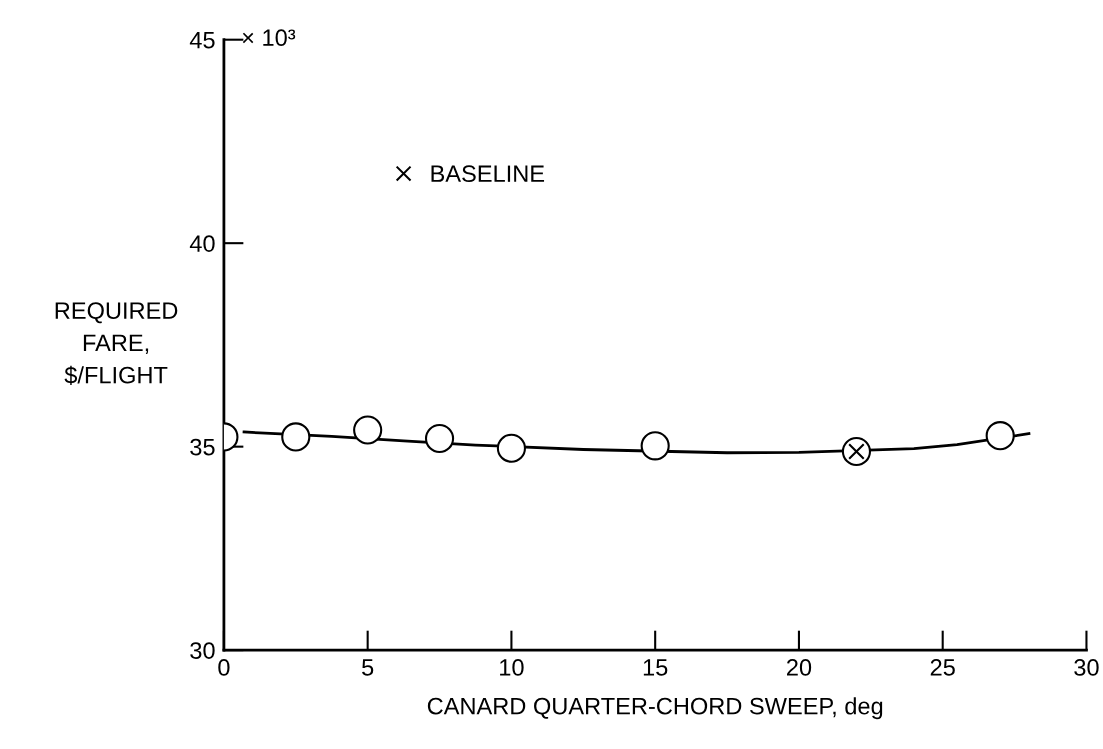 The image size is (1103, 749). I want to click on x-tick-label: 15, so click(655, 667).